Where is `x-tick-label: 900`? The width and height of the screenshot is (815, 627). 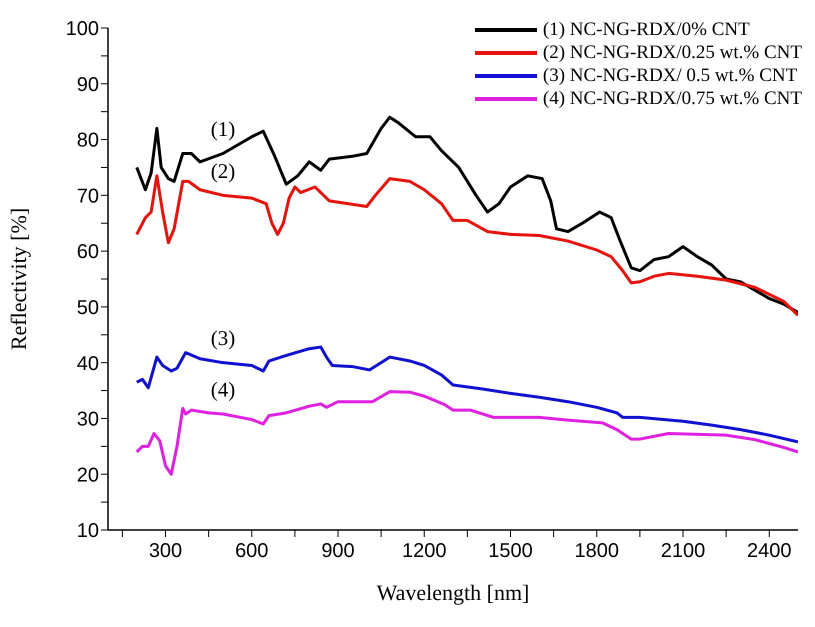
x-tick-label: 900 is located at coordinates (338, 551).